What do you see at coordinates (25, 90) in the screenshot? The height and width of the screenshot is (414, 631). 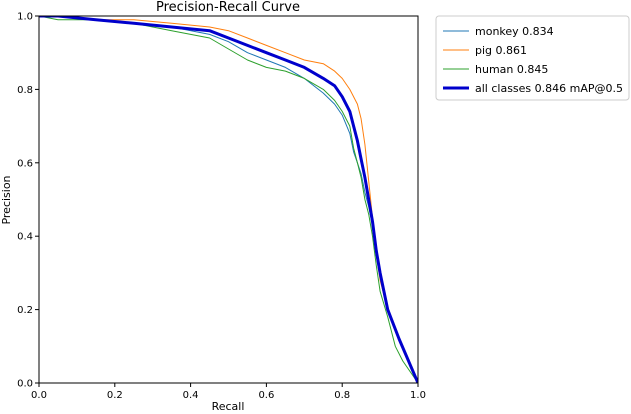 I see `y-tick-label: 0.8` at bounding box center [25, 90].